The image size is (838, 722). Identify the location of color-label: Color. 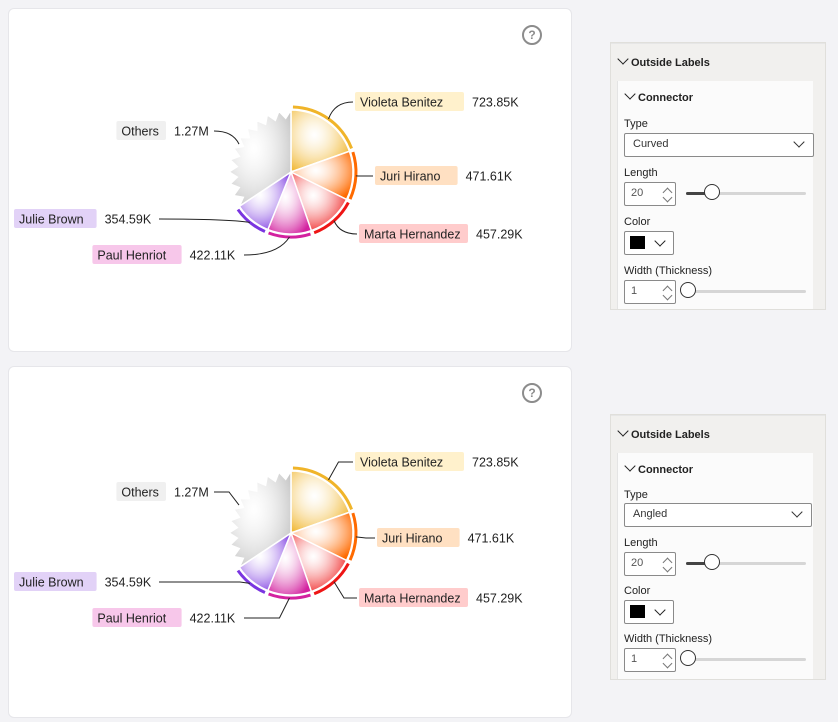
(637, 591).